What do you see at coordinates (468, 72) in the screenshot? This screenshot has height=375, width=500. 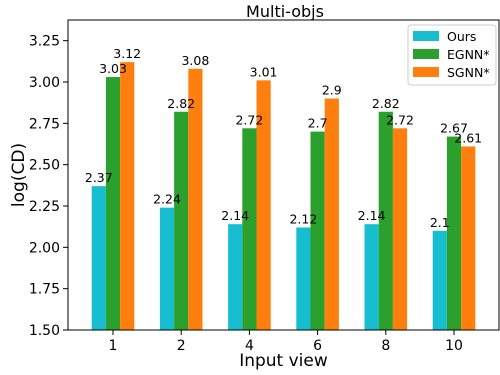 I see `legend-label: SGNN*` at bounding box center [468, 72].